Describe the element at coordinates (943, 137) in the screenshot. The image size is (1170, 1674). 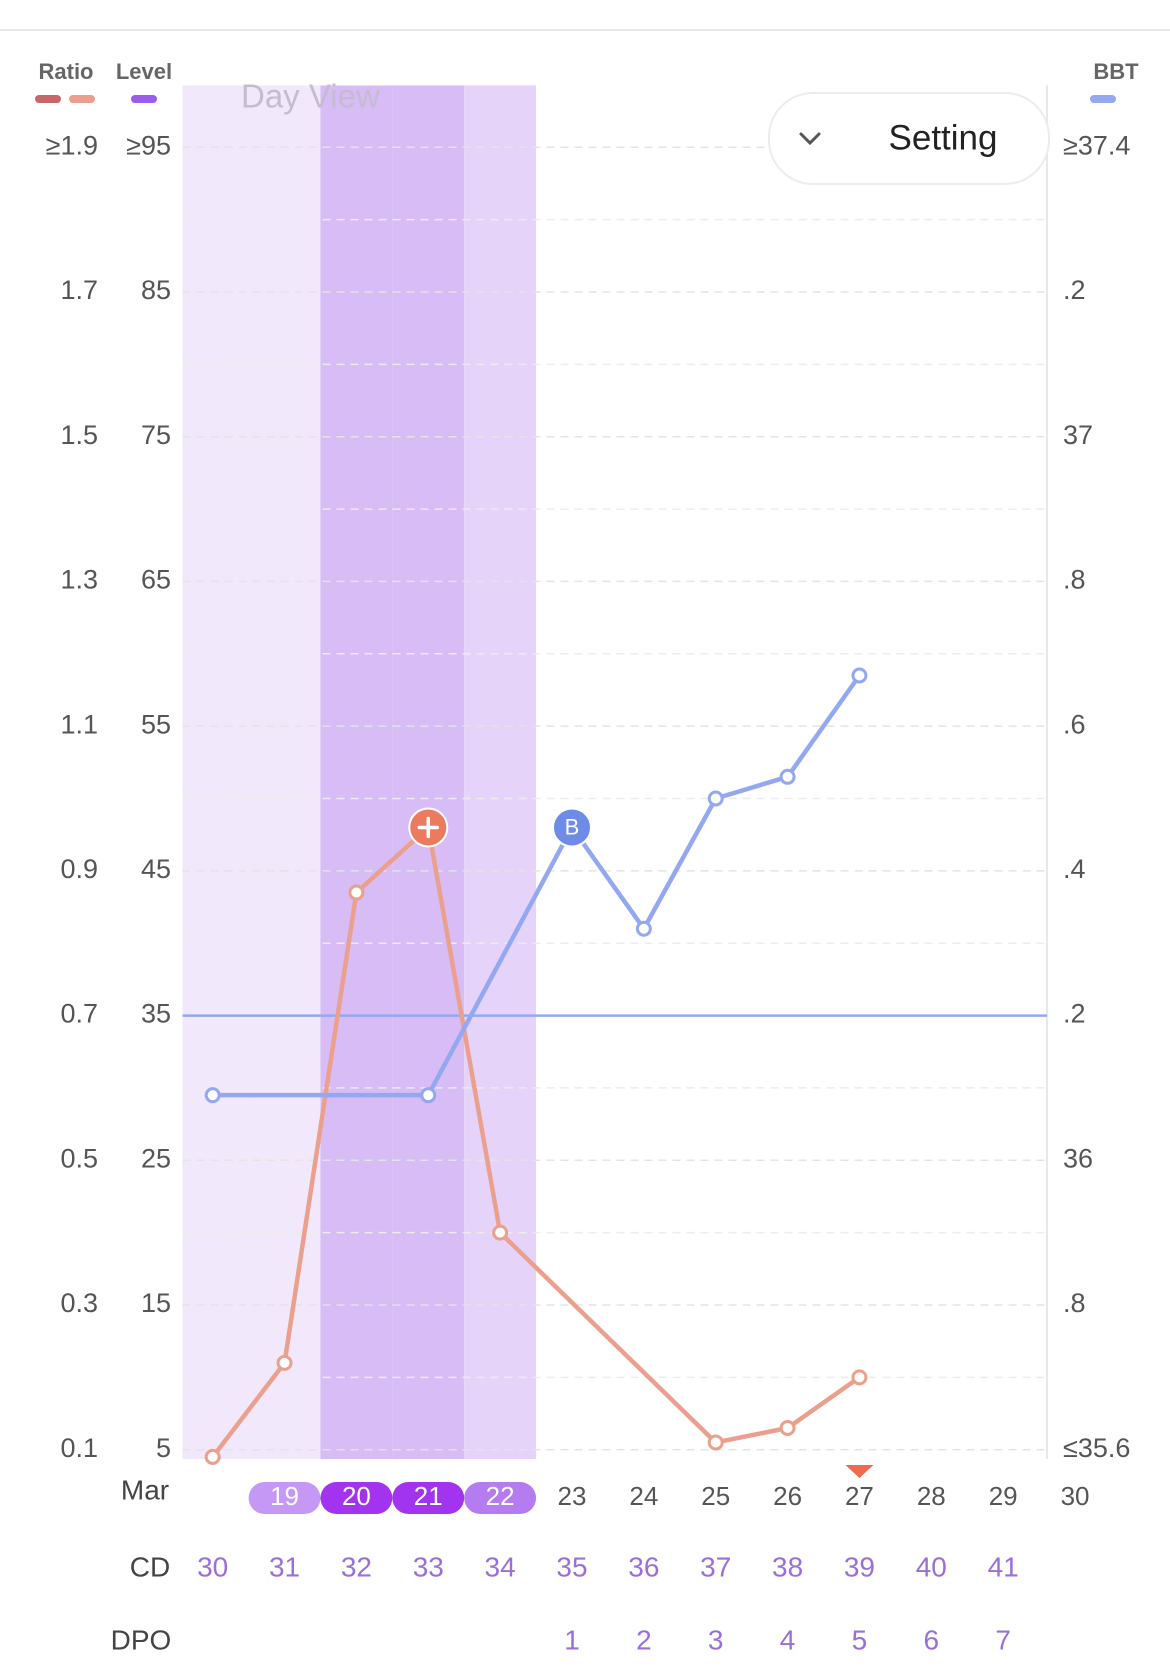
I see `button-label: Setting` at that location.